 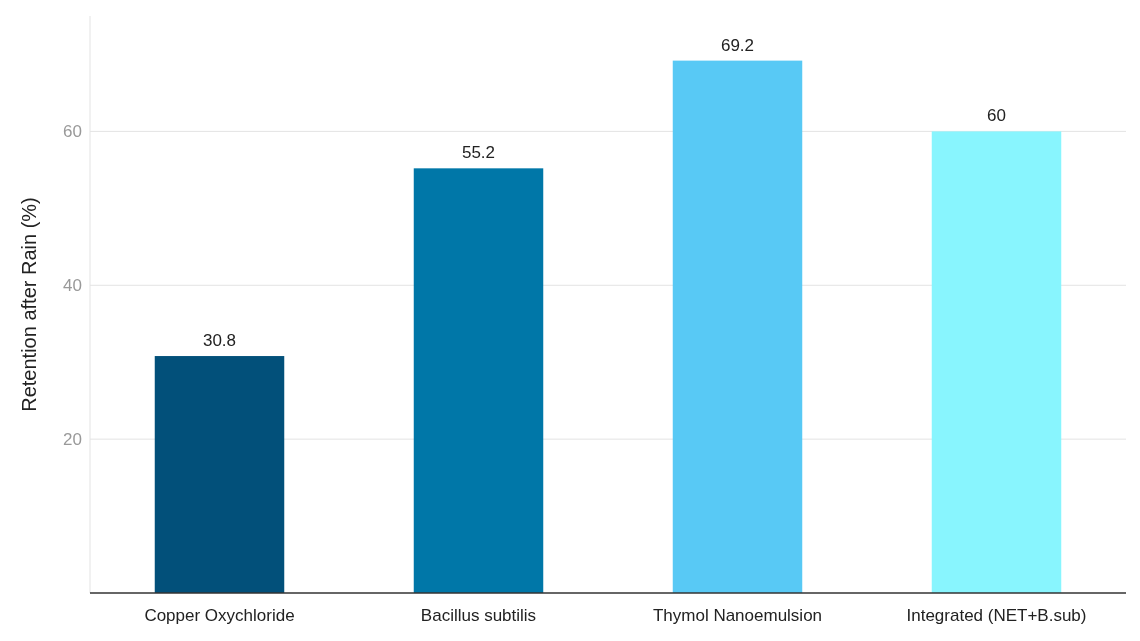 I want to click on y-axis-title: Retention after Rain (%), so click(x=29, y=304).